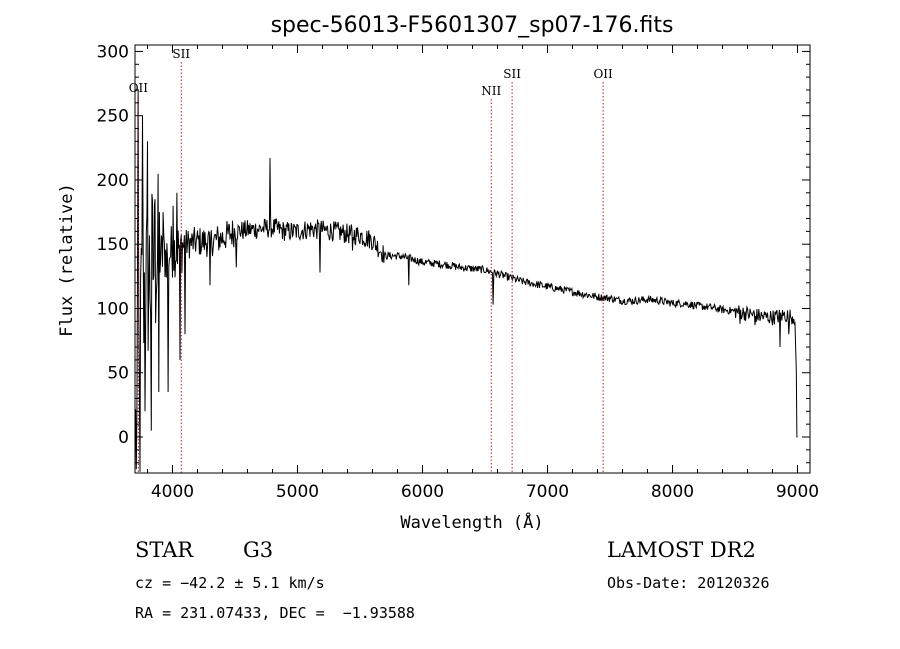 The height and width of the screenshot is (649, 900). I want to click on survey-name: LAMOST DR2, so click(681, 550).